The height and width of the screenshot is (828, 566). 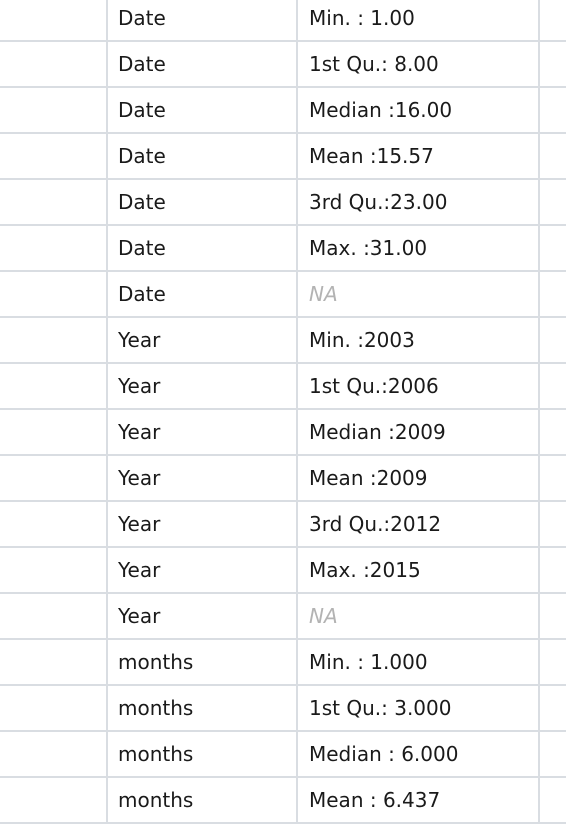 I want to click on table-row: Date Mean :15.57, so click(x=283, y=157).